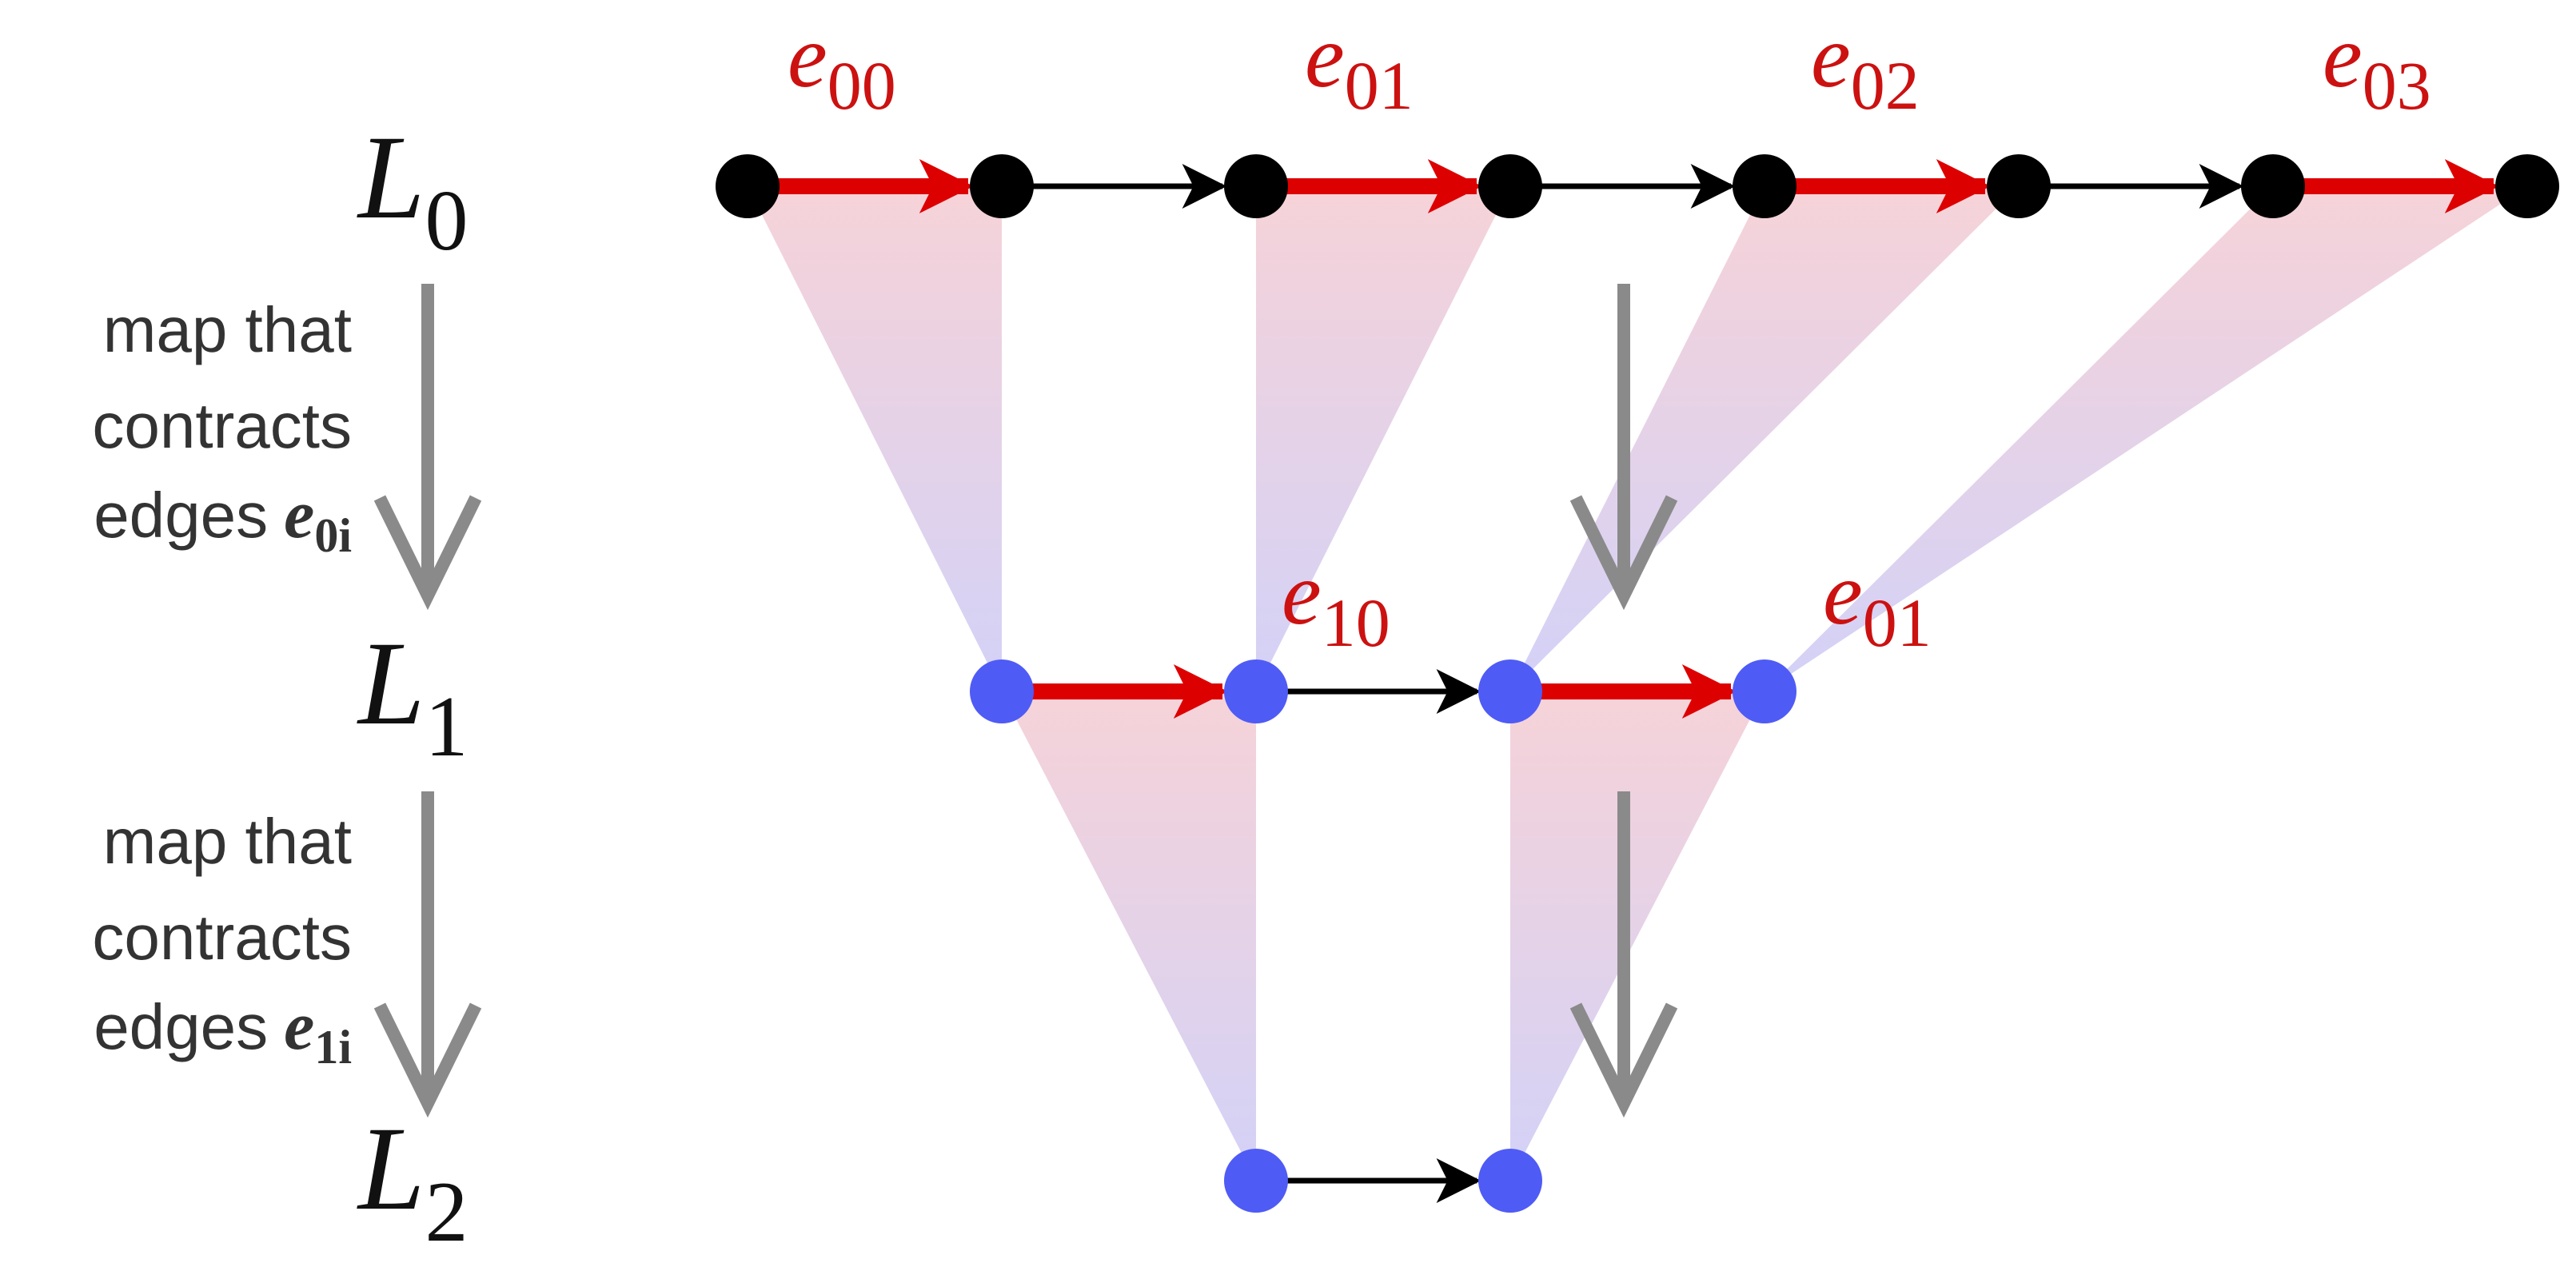  Describe the element at coordinates (1336, 602) in the screenshot. I see `edge-label-e10: e10` at that location.